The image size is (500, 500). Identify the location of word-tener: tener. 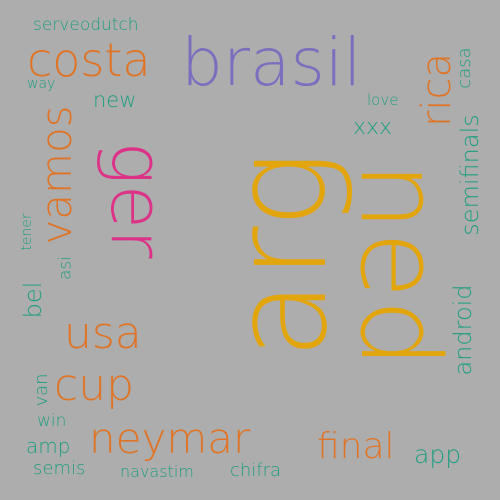
(27, 232).